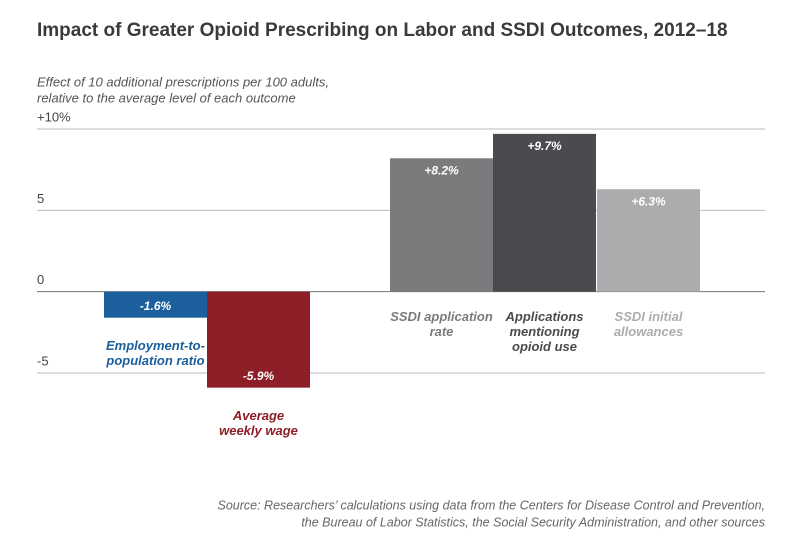  What do you see at coordinates (43, 360) in the screenshot?
I see `y-tick-label: -5` at bounding box center [43, 360].